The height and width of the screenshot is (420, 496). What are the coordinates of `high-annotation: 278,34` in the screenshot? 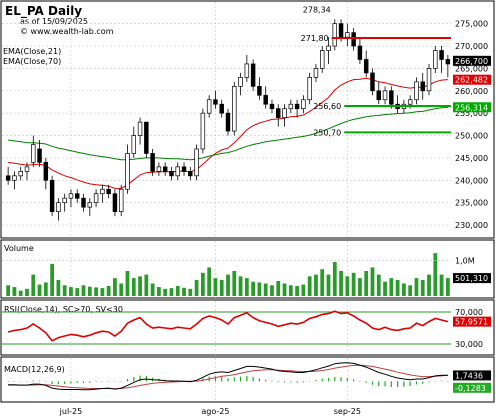 It's located at (317, 10).